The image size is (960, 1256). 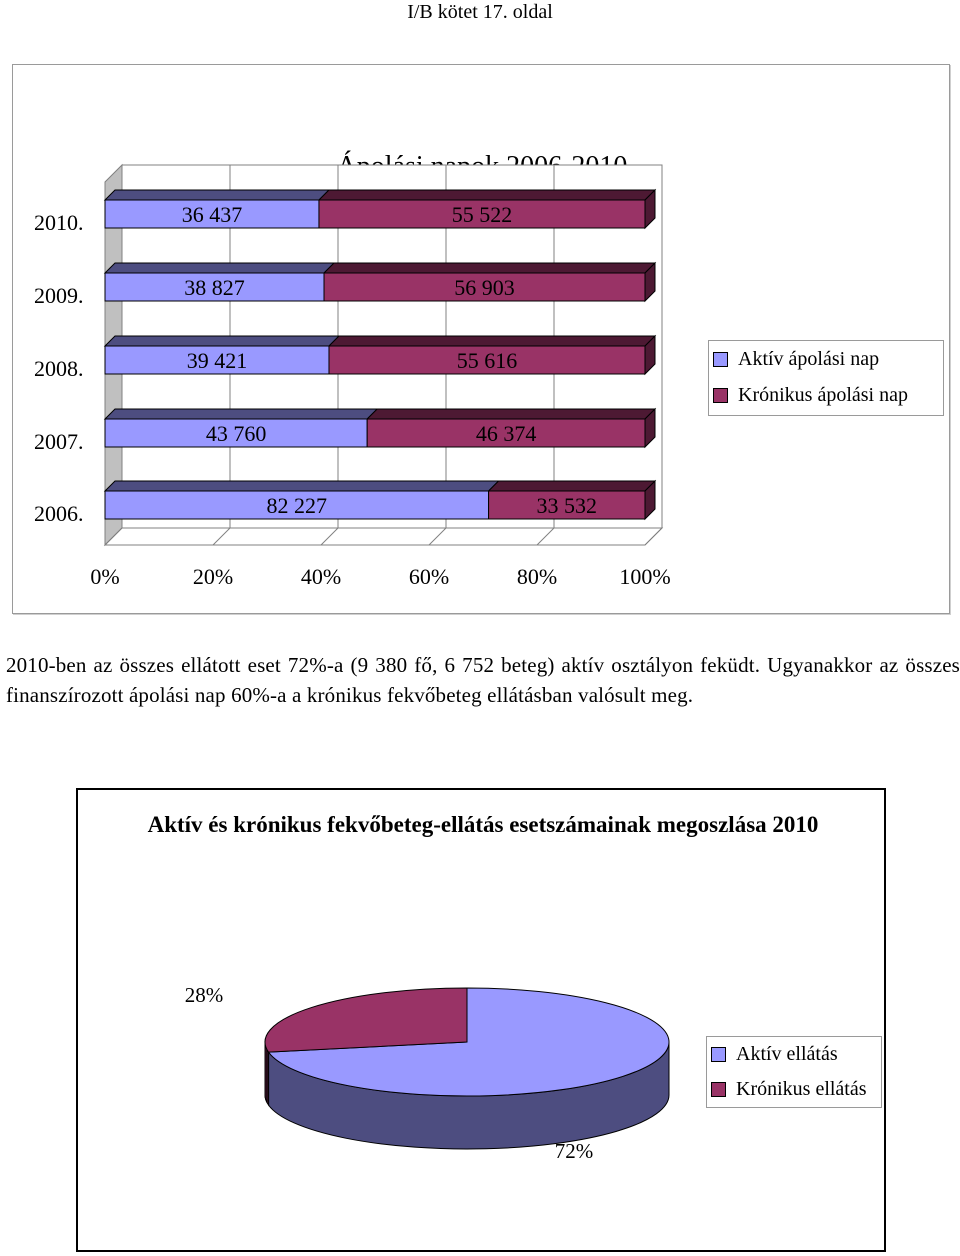 I want to click on x-tick-label: 40%, so click(x=321, y=576).